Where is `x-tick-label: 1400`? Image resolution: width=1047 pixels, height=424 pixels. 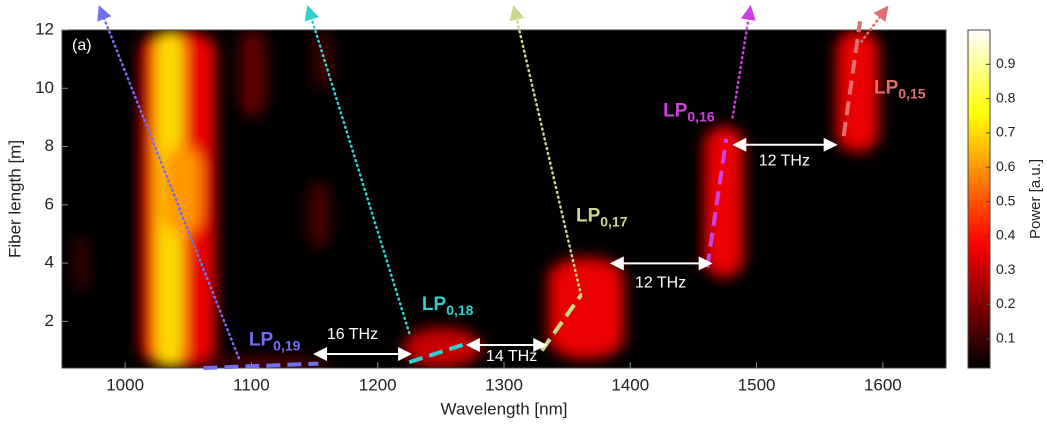 x-tick-label: 1400 is located at coordinates (630, 384).